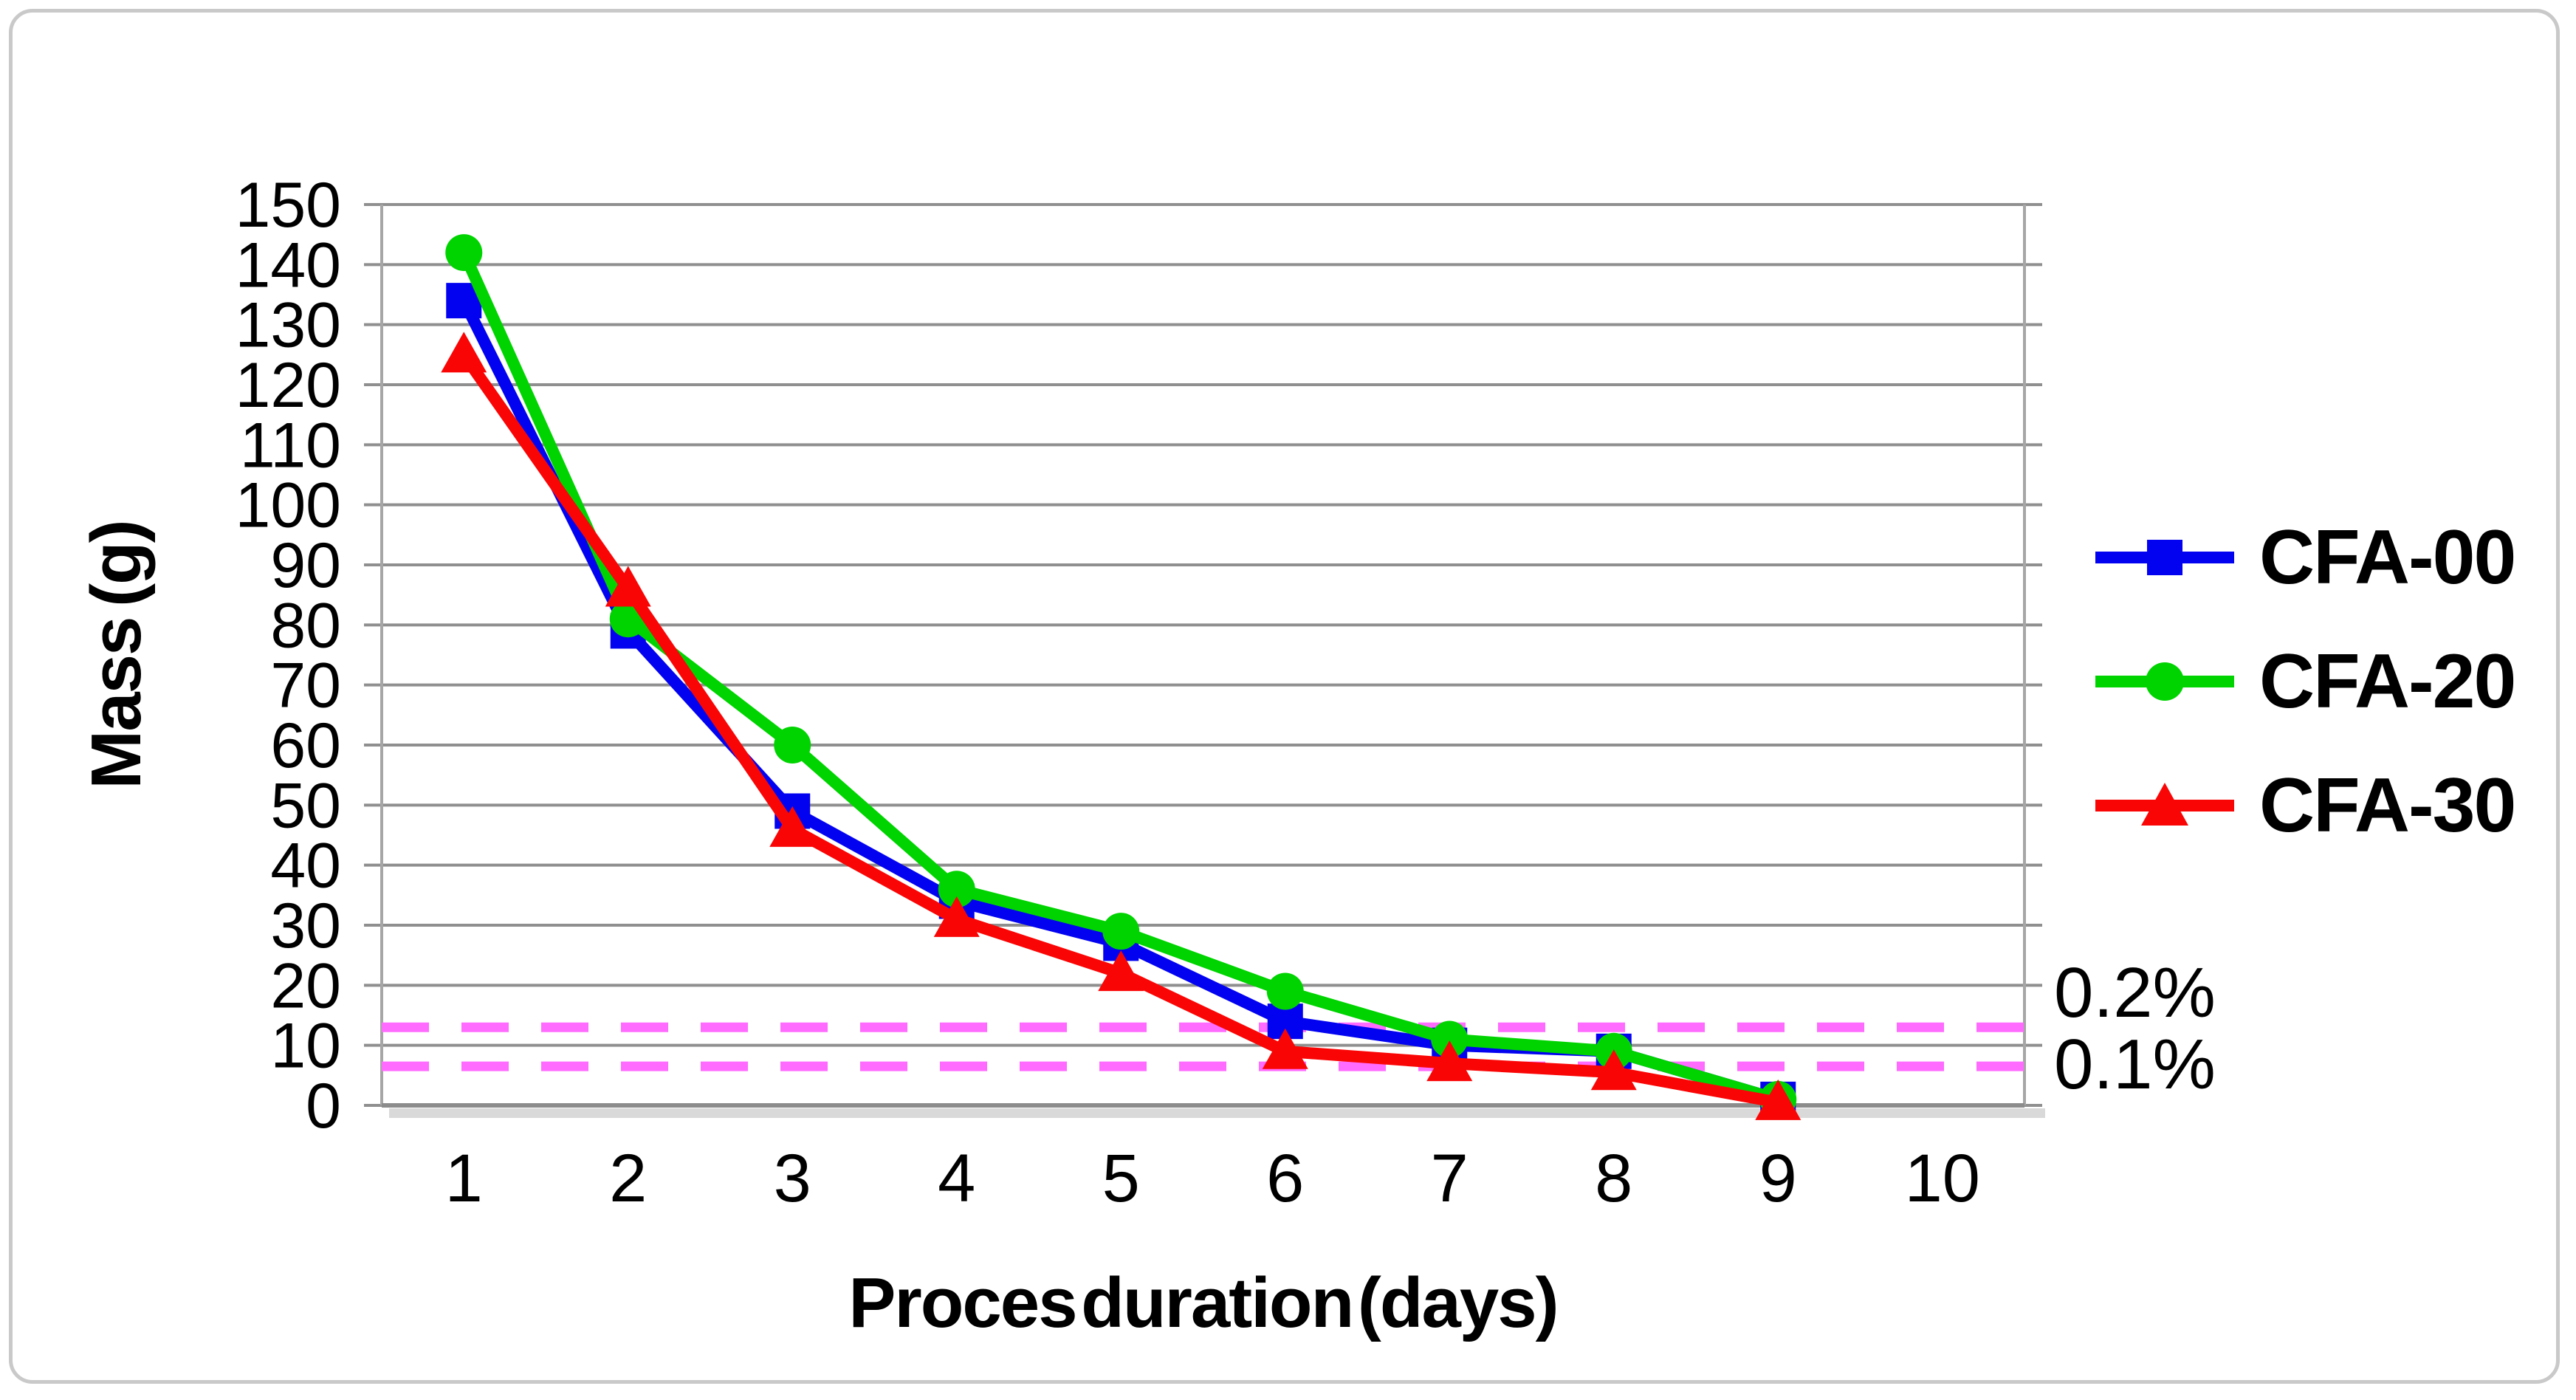 Image resolution: width=2576 pixels, height=1400 pixels. What do you see at coordinates (2387, 681) in the screenshot?
I see `legend-label: CFA-20` at bounding box center [2387, 681].